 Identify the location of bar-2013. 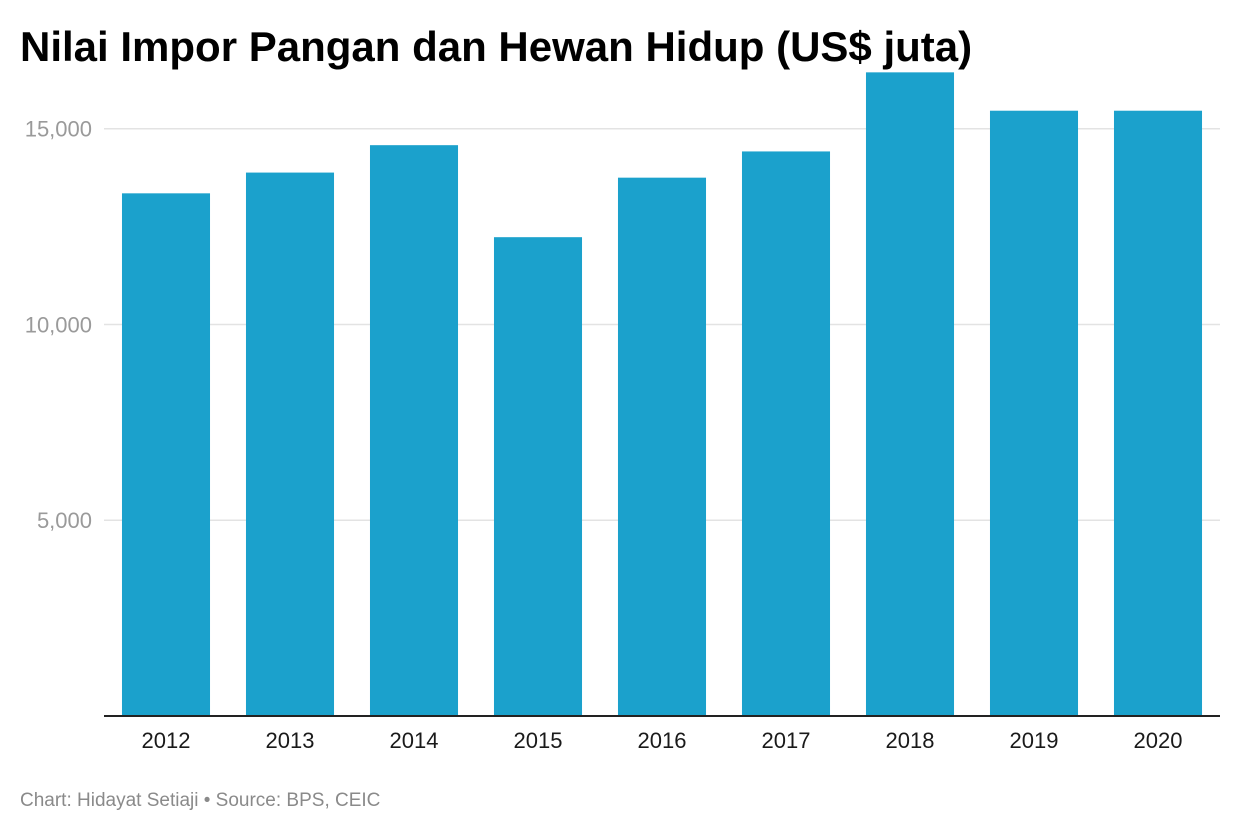
(290, 444).